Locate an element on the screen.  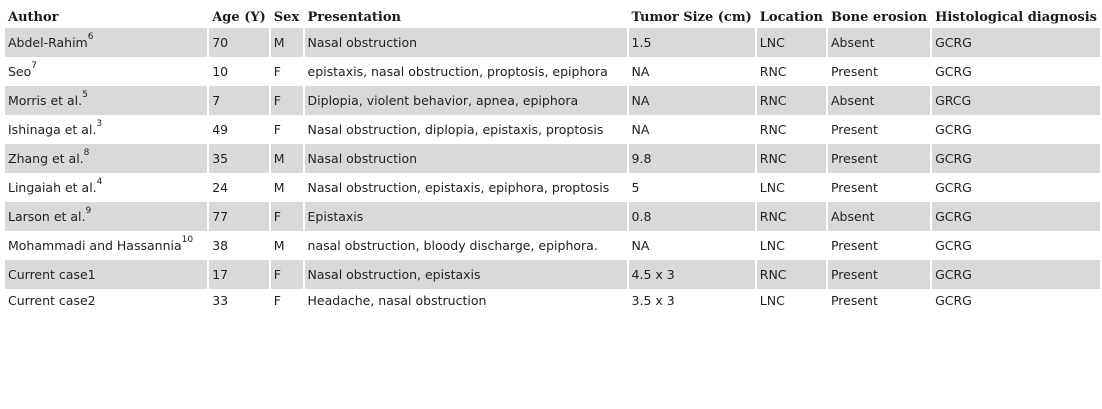
author-name: Current case2 is located at coordinates (52, 300).